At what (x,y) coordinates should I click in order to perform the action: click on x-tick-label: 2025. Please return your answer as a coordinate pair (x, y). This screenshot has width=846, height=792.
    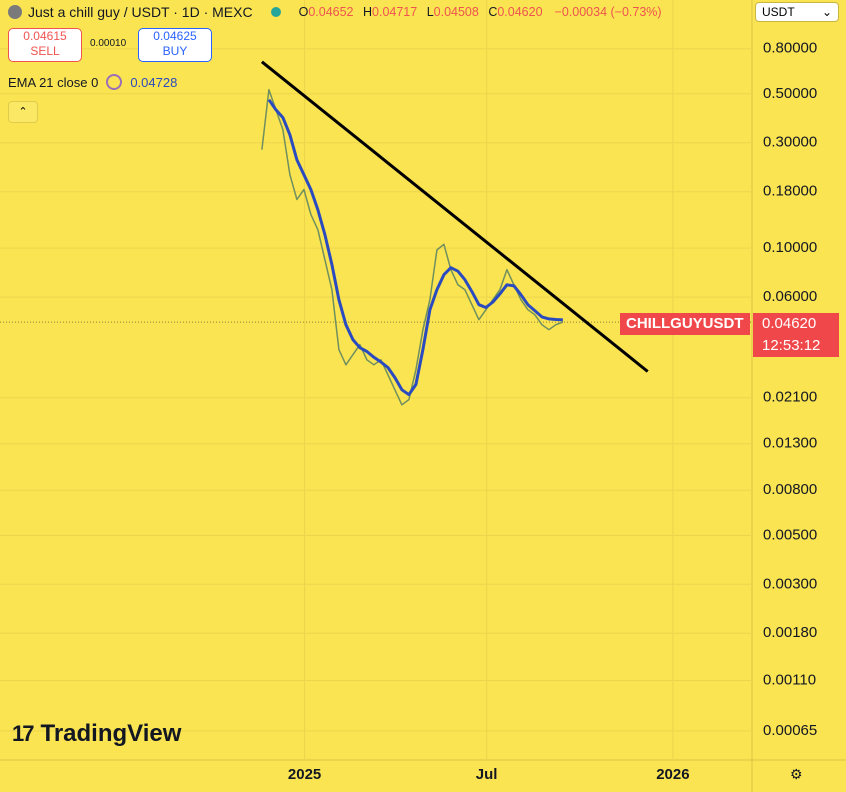
    Looking at the image, I should click on (304, 774).